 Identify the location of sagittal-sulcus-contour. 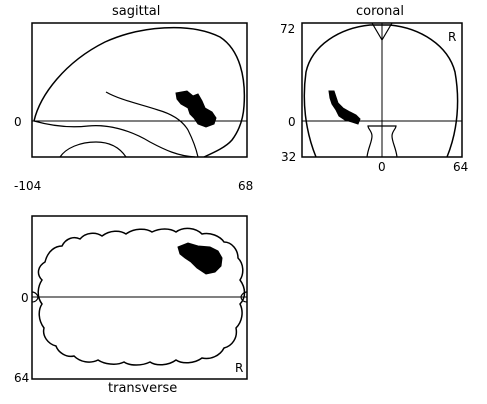
(152, 124).